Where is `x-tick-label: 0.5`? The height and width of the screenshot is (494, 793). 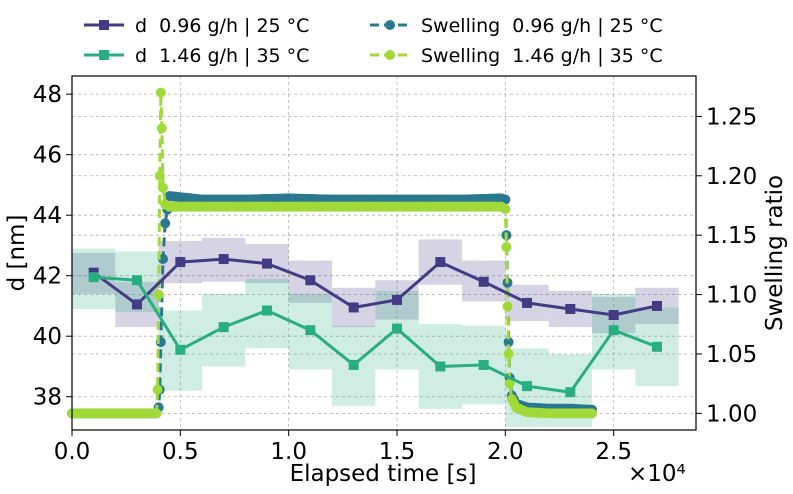 x-tick-label: 0.5 is located at coordinates (180, 452).